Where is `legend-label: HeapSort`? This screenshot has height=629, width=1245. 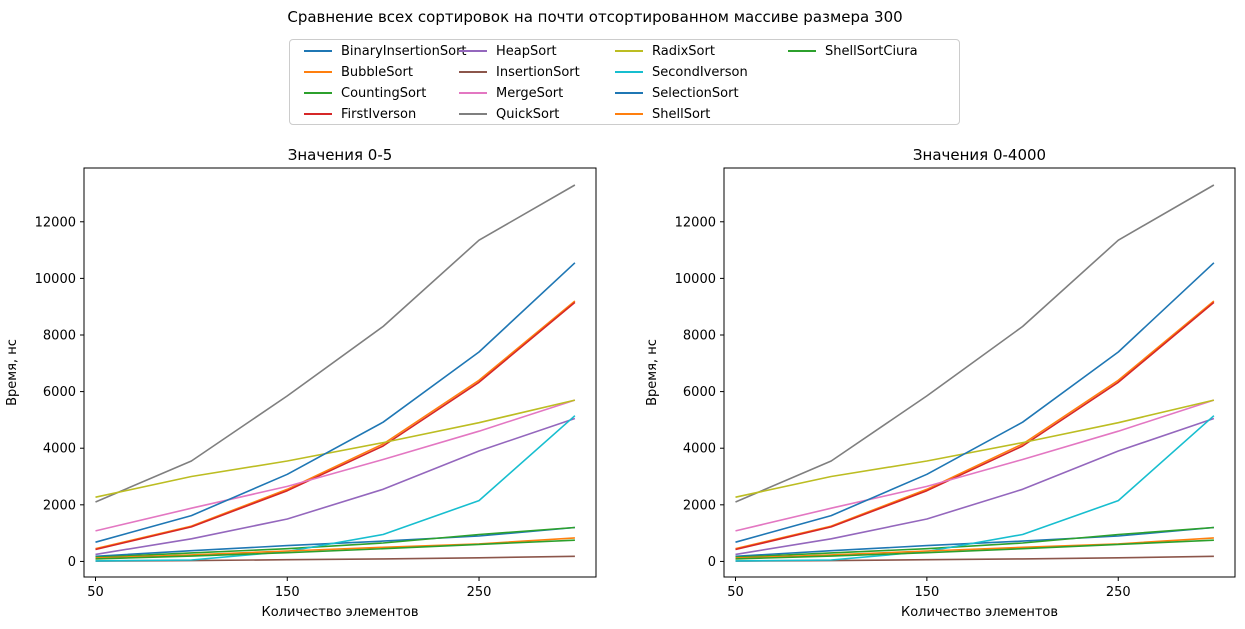 legend-label: HeapSort is located at coordinates (526, 51).